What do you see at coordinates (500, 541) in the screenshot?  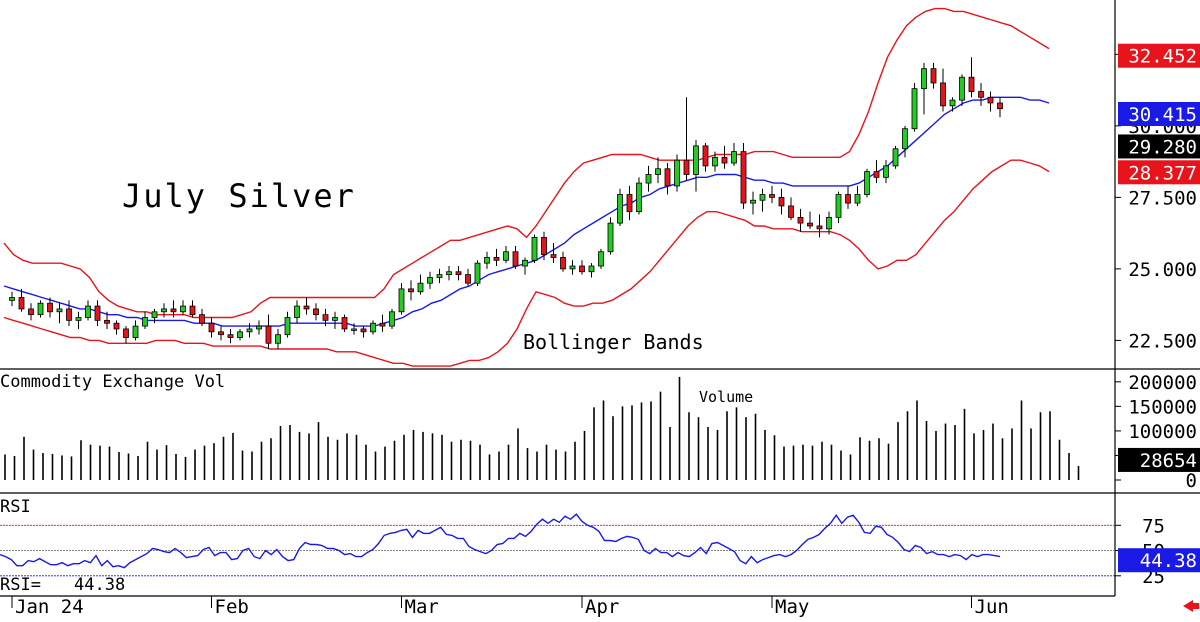 I see `rsi-line` at bounding box center [500, 541].